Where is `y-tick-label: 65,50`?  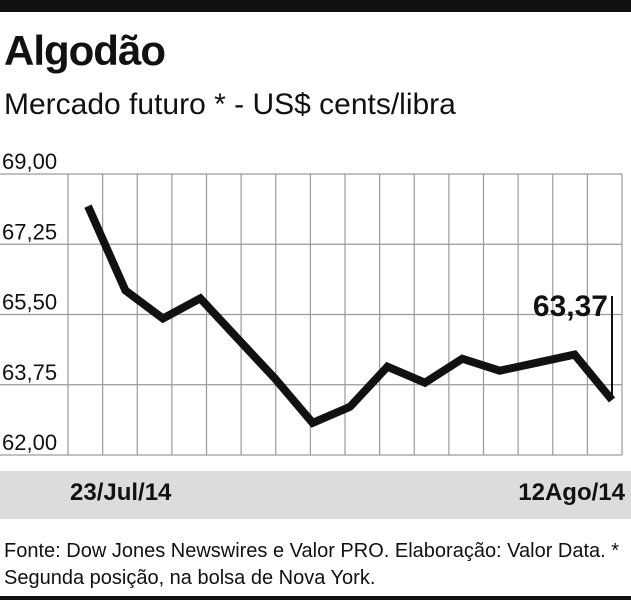
y-tick-label: 65,50 is located at coordinates (29, 302).